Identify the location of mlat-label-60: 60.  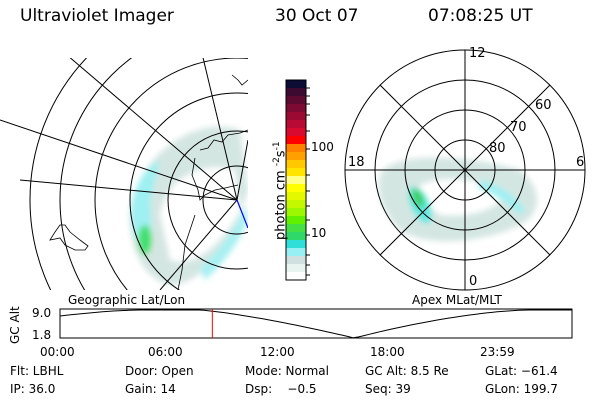
(543, 105).